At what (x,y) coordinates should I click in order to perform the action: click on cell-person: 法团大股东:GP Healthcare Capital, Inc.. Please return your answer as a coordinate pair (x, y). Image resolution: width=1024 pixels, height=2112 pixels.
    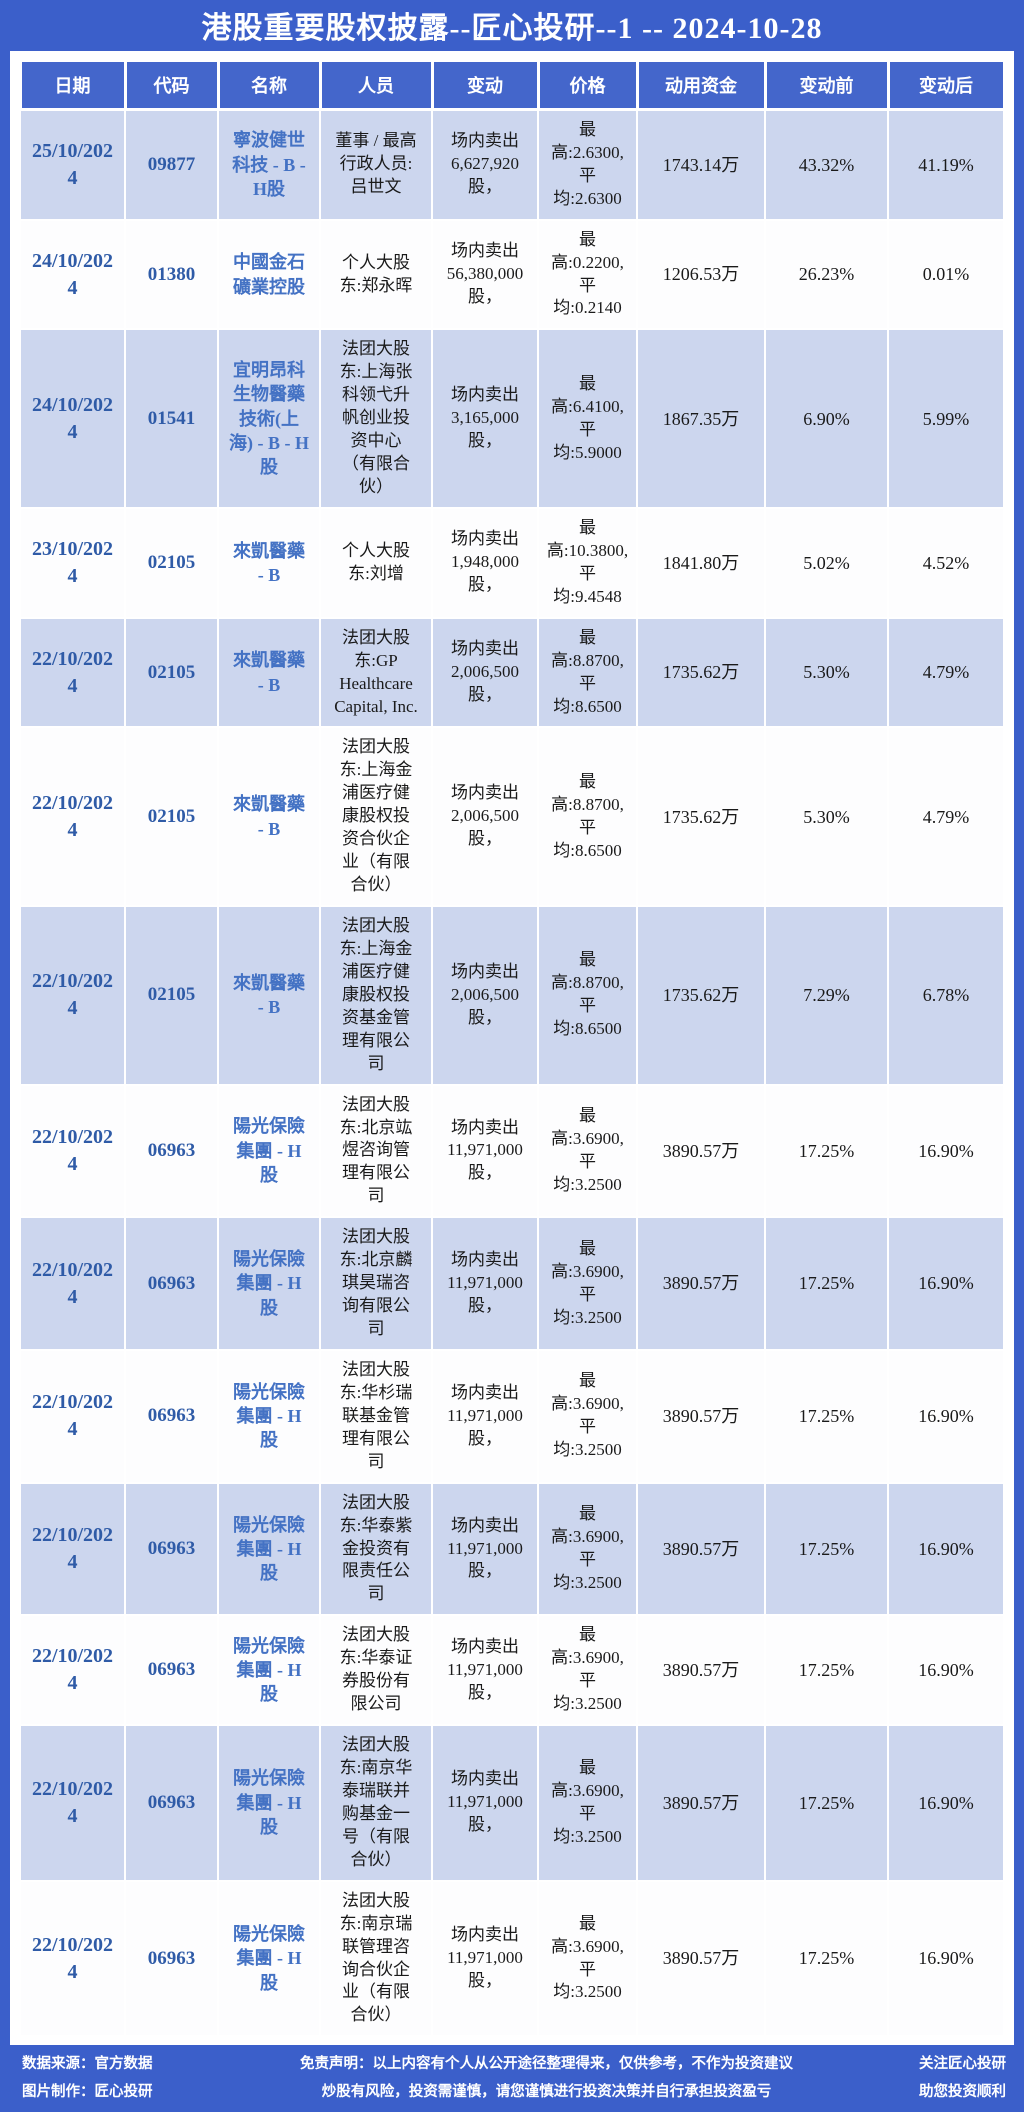
    Looking at the image, I should click on (376, 672).